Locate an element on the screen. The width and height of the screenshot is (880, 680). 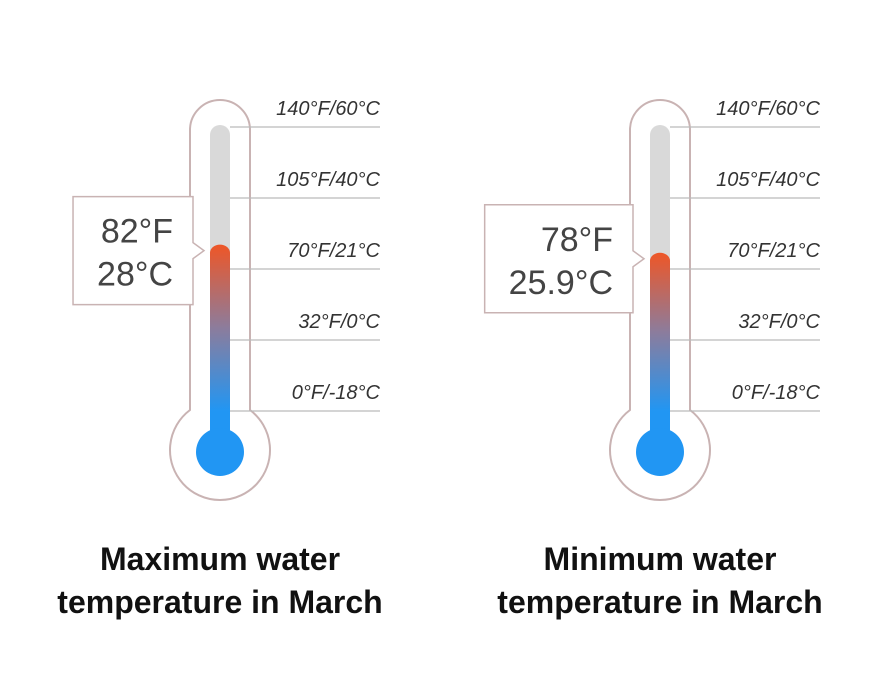
value-label: 28°C is located at coordinates (135, 275).